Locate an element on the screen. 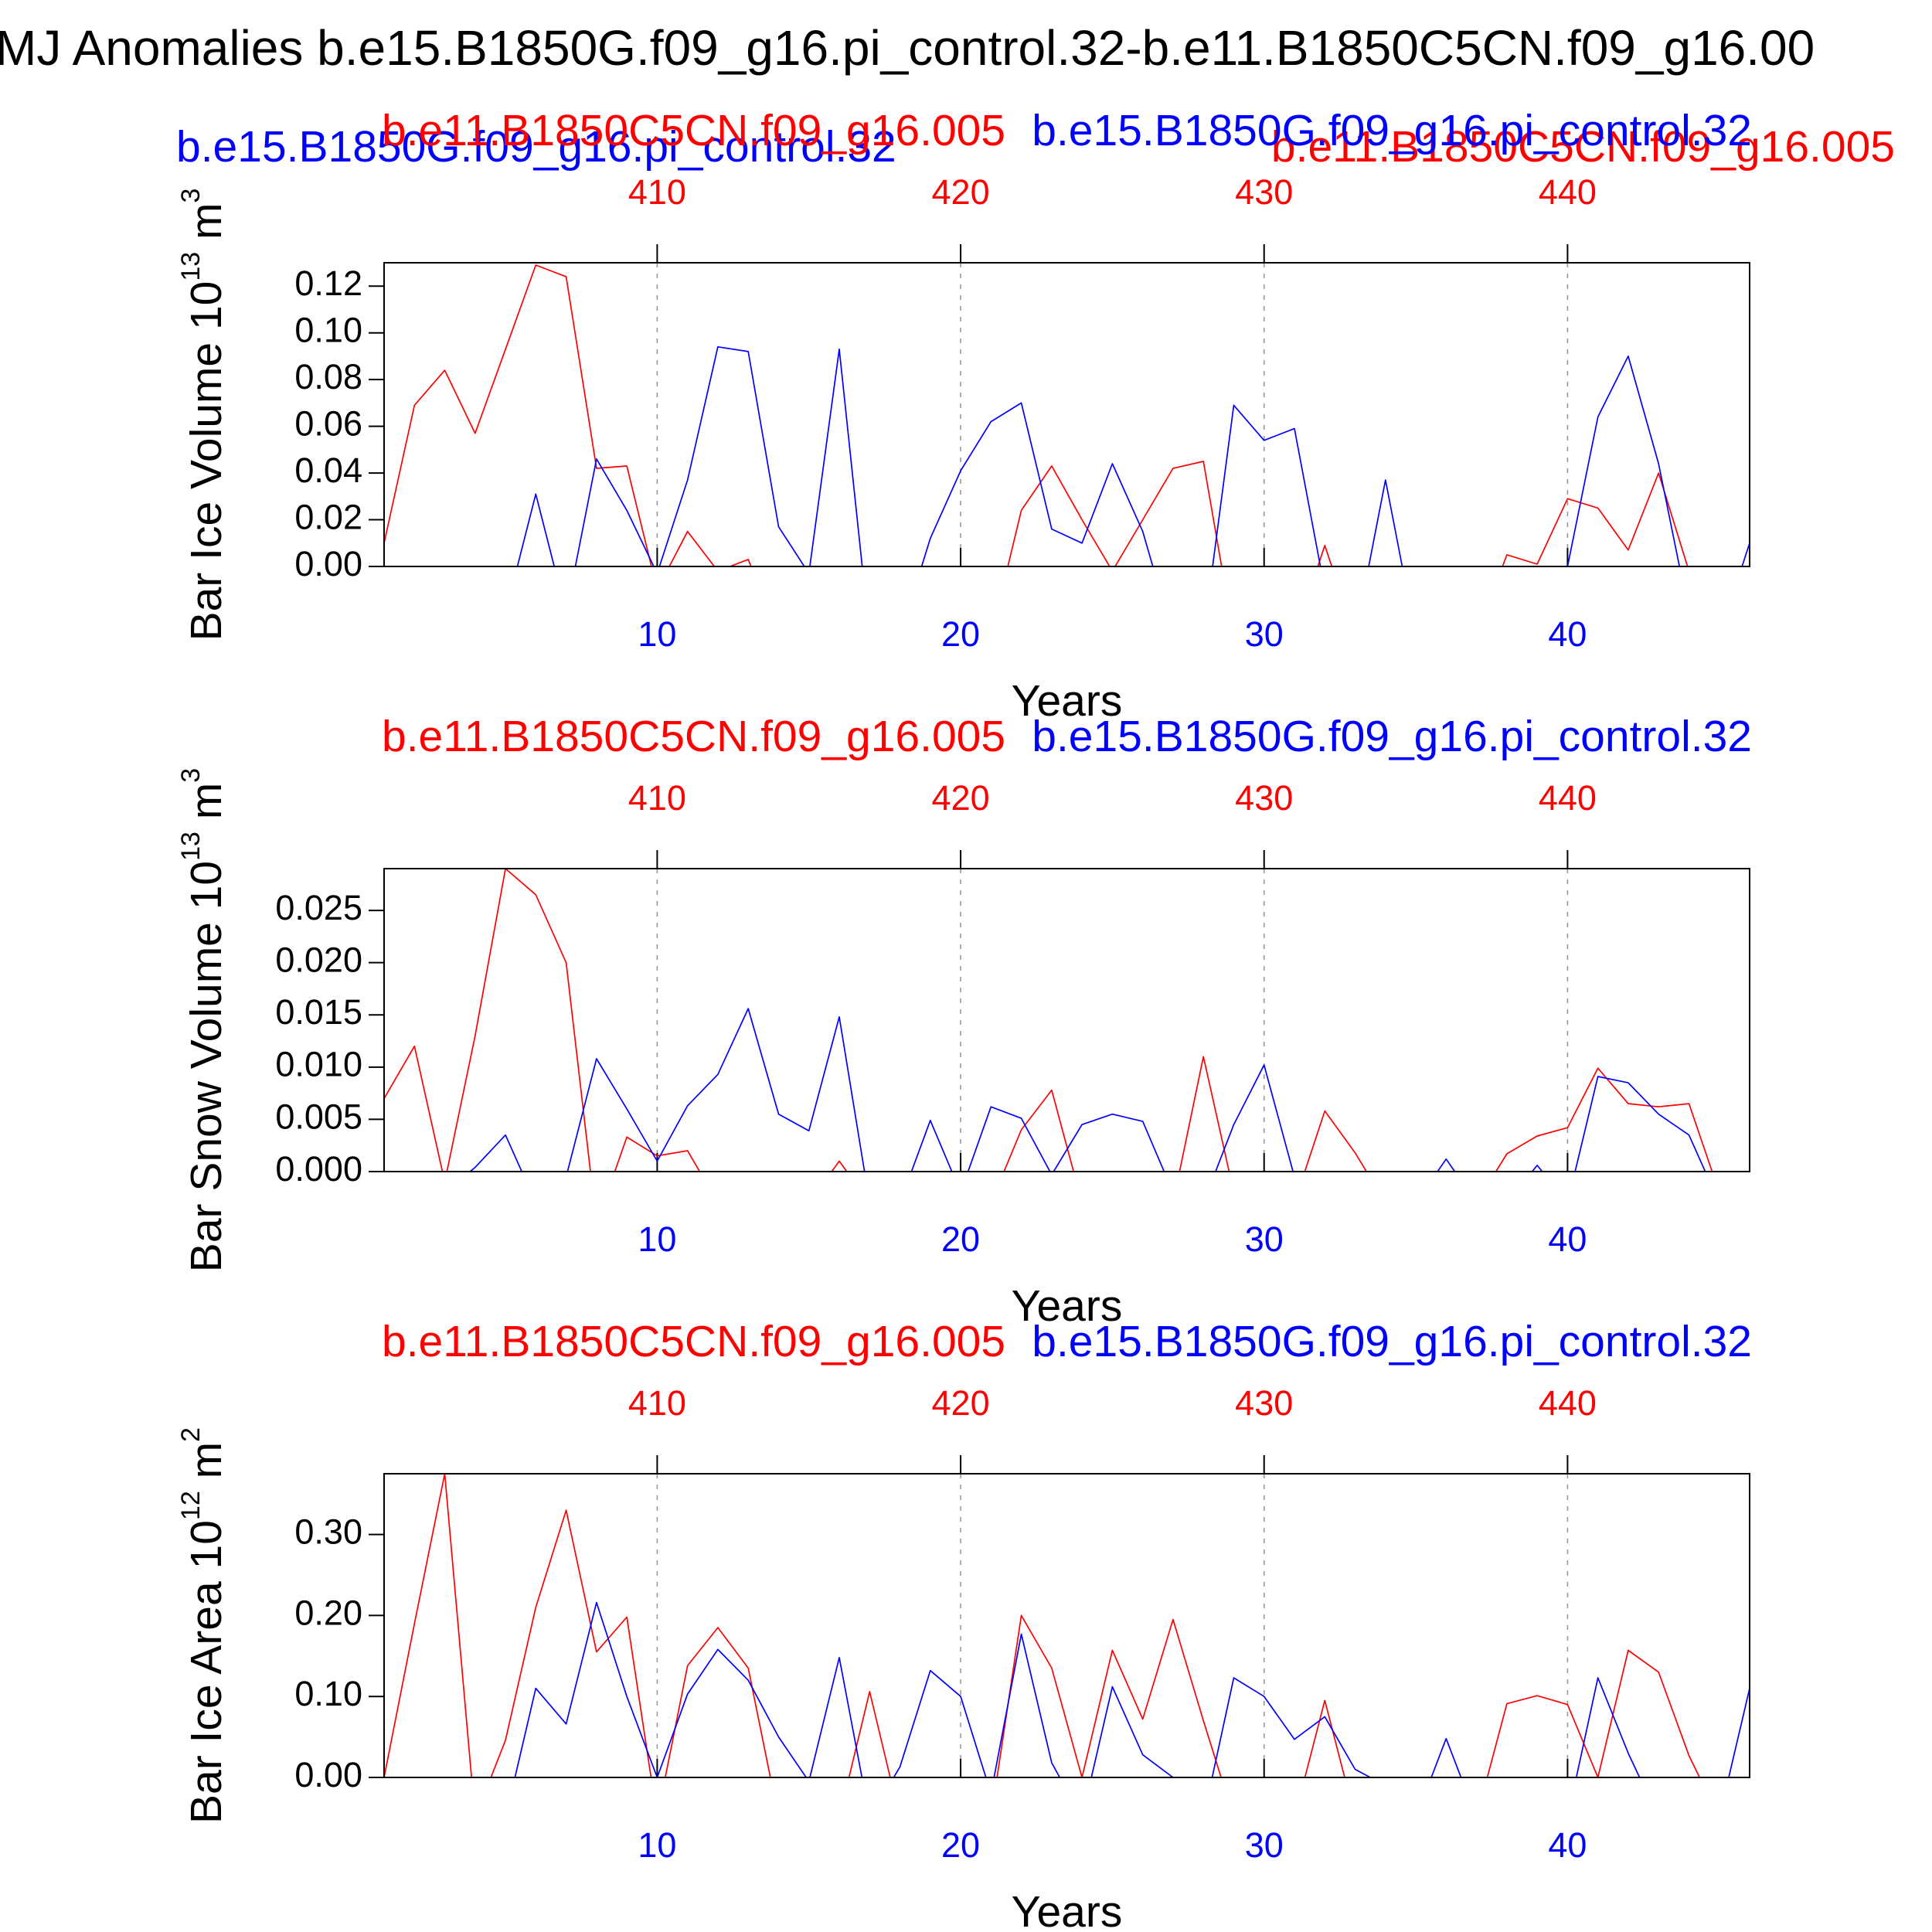  y-tick-label: 0.010 is located at coordinates (319, 1064).